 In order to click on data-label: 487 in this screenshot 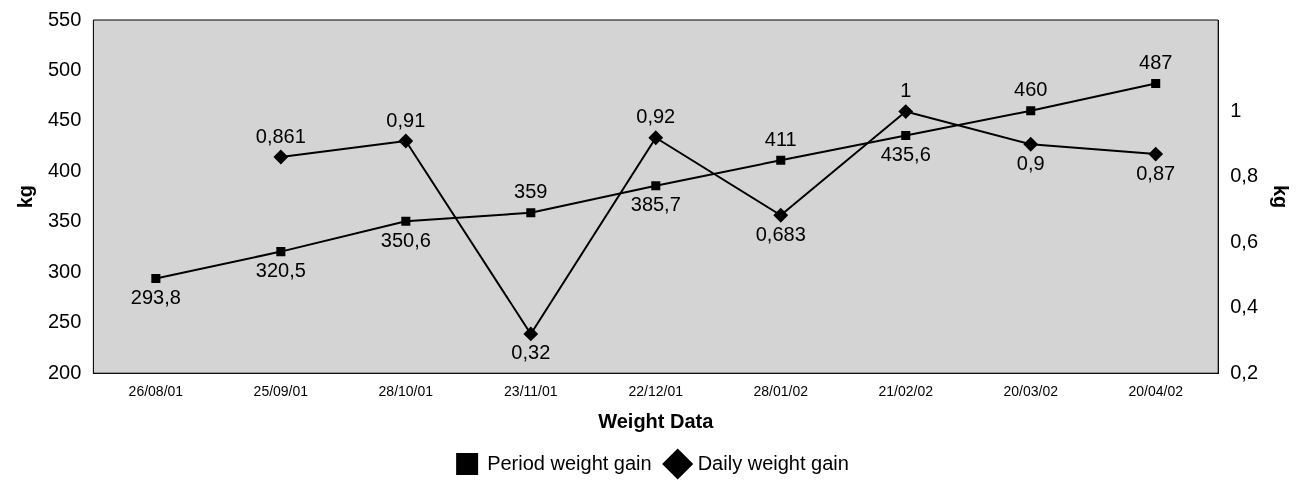, I will do `click(1156, 62)`.